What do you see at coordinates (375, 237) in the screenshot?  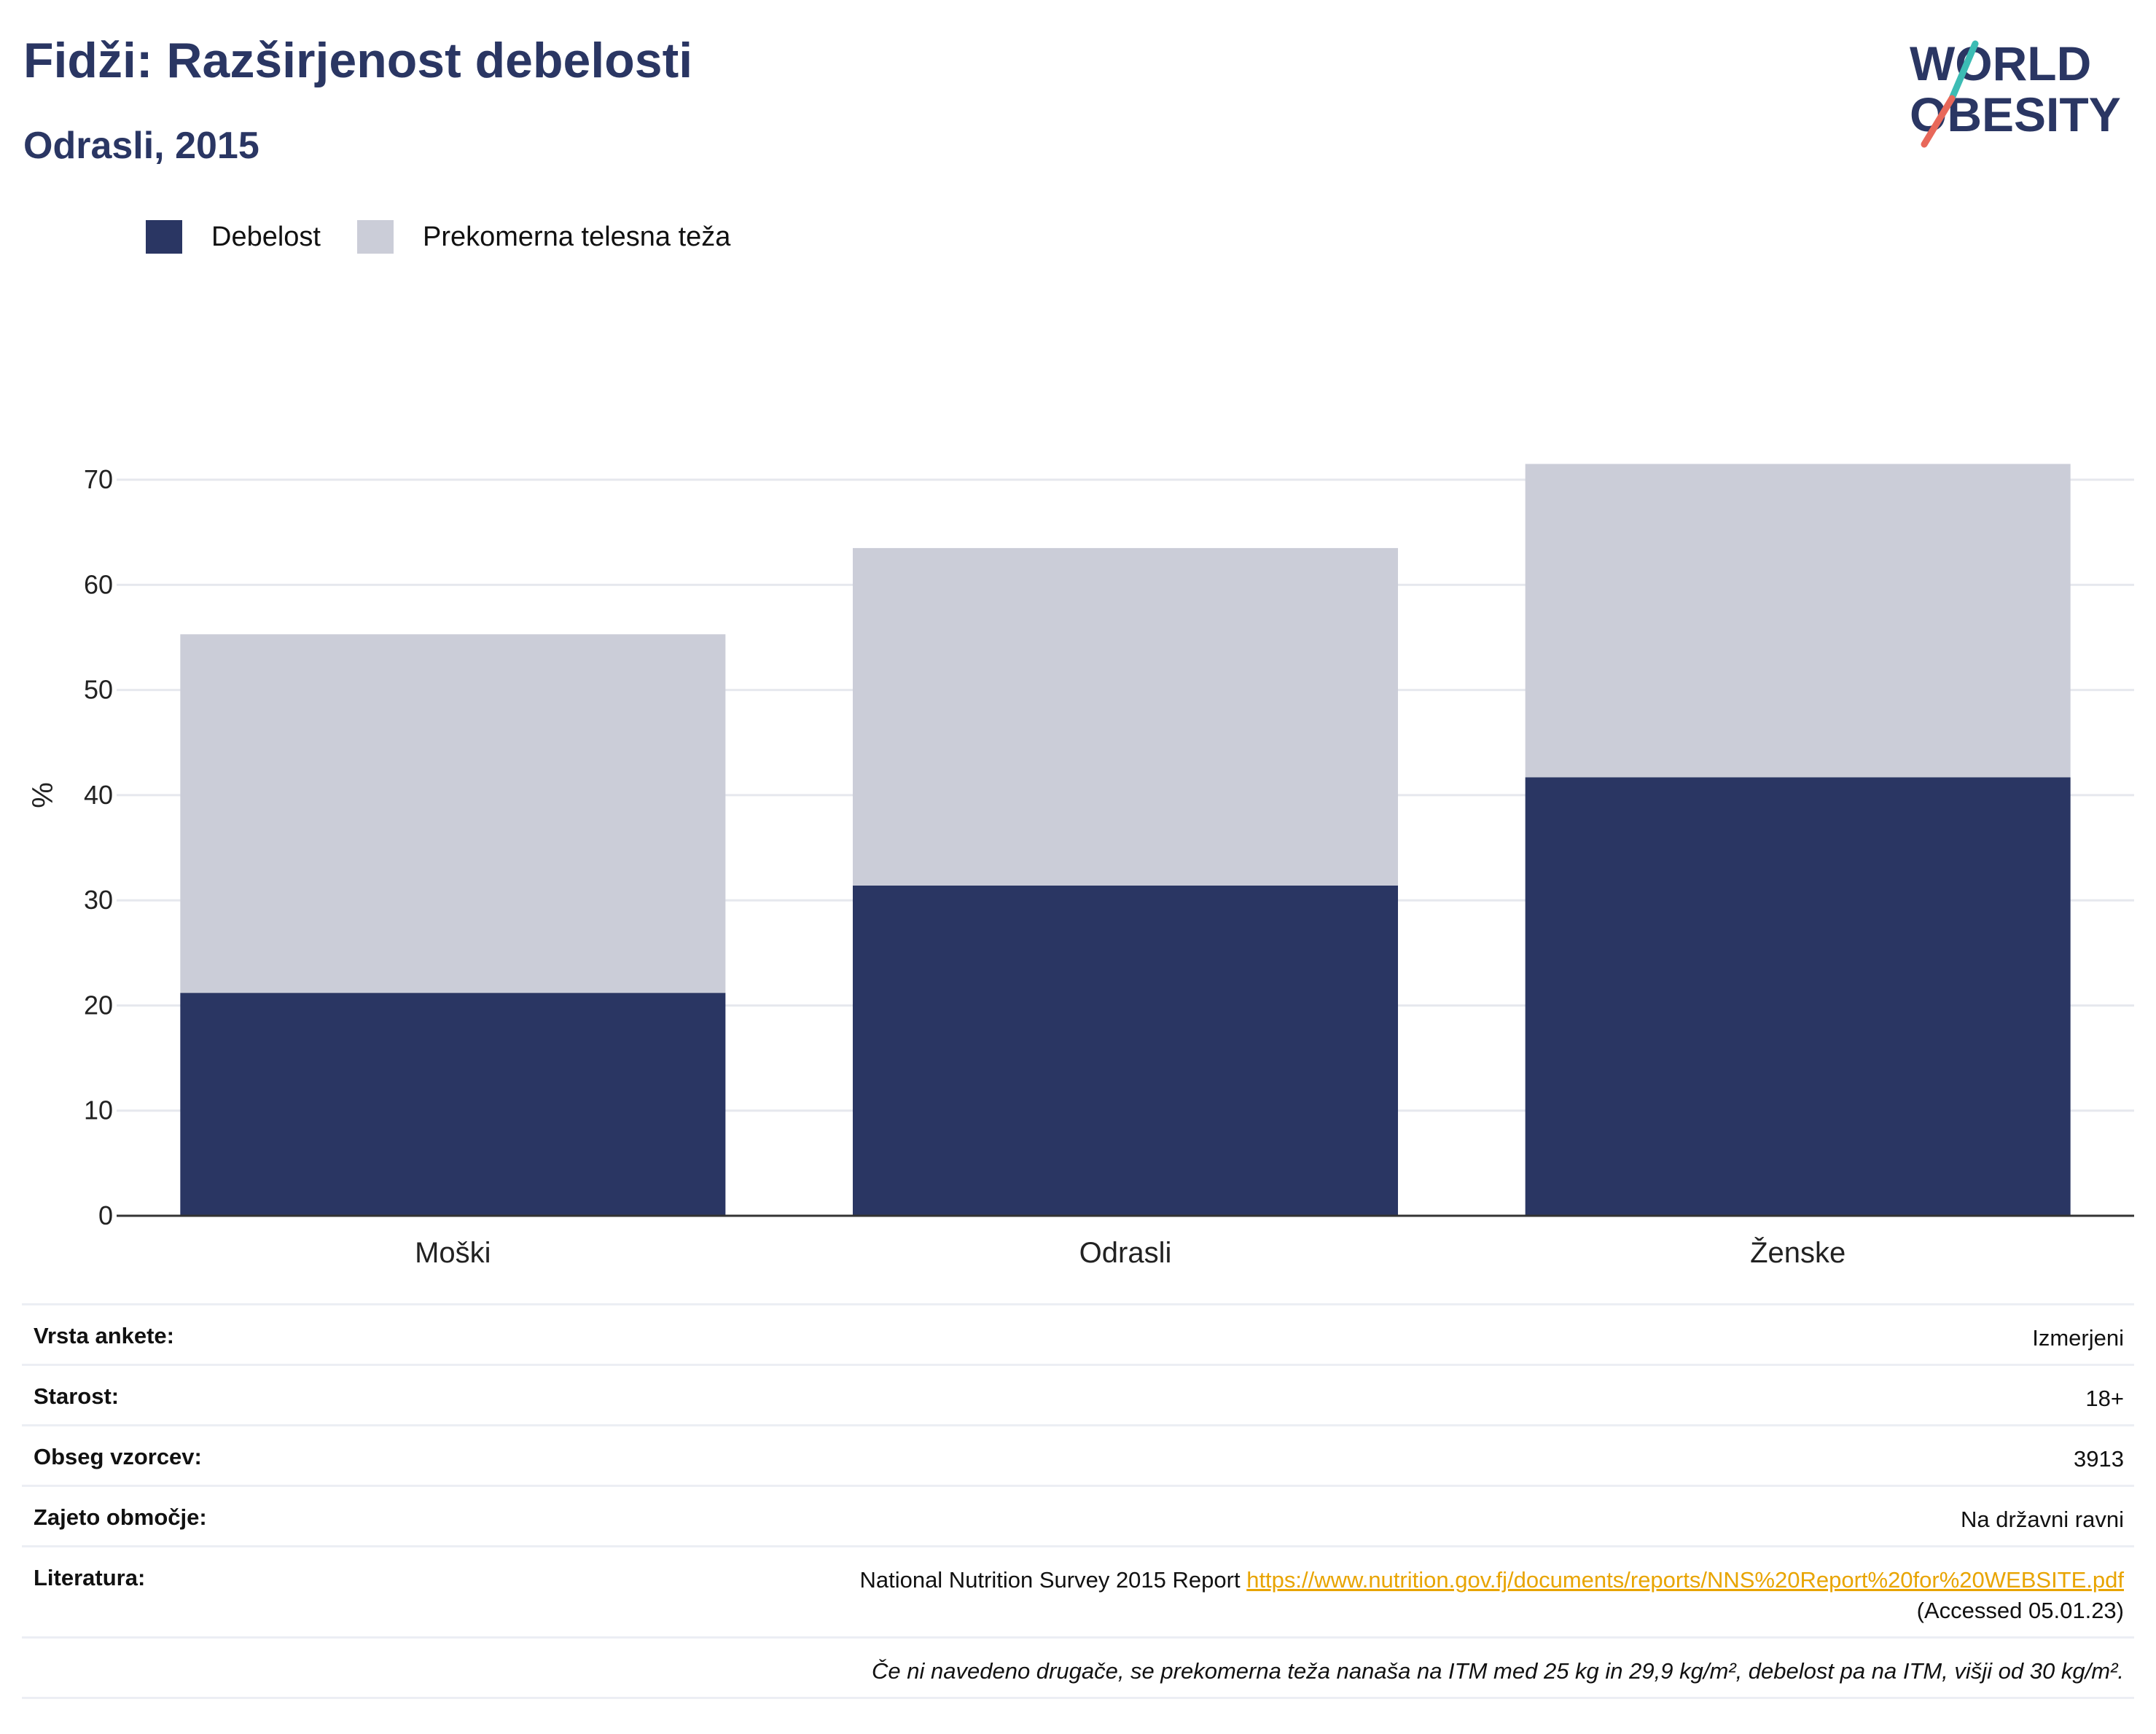 I see `legend-swatch-overweight` at bounding box center [375, 237].